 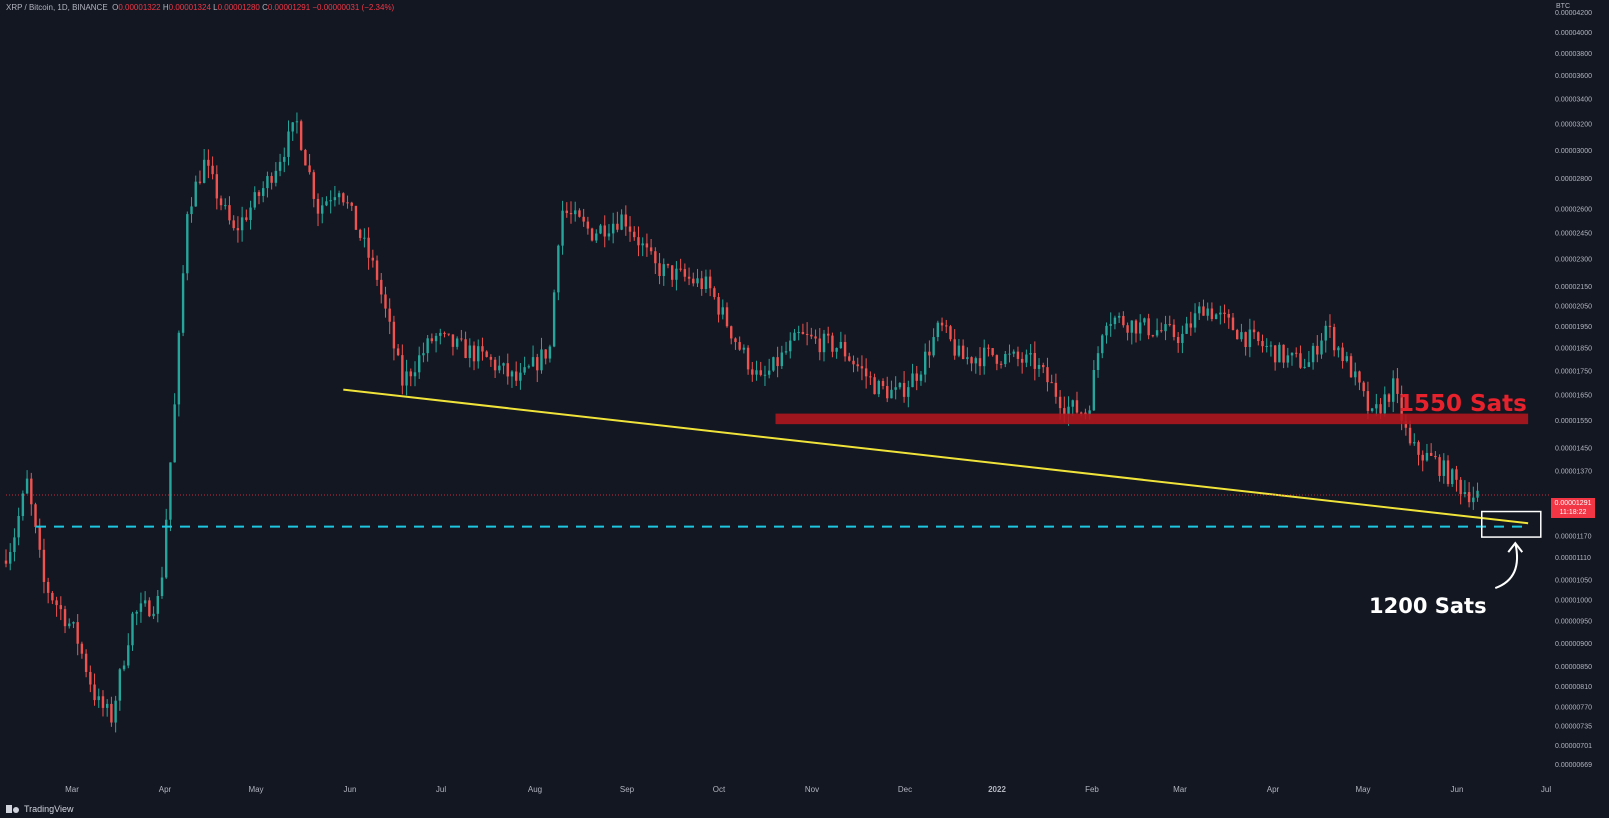 What do you see at coordinates (1511, 524) in the screenshot?
I see `target-box` at bounding box center [1511, 524].